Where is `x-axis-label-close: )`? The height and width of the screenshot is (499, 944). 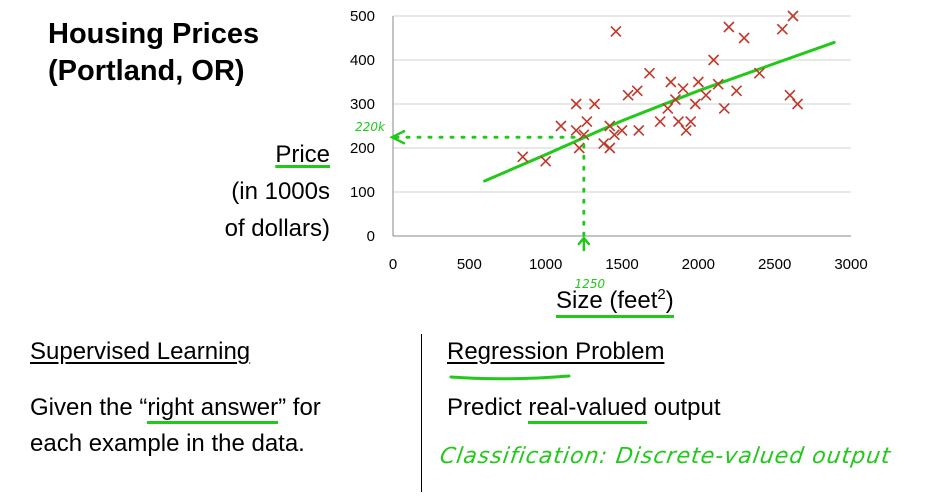 x-axis-label-close: ) is located at coordinates (669, 300).